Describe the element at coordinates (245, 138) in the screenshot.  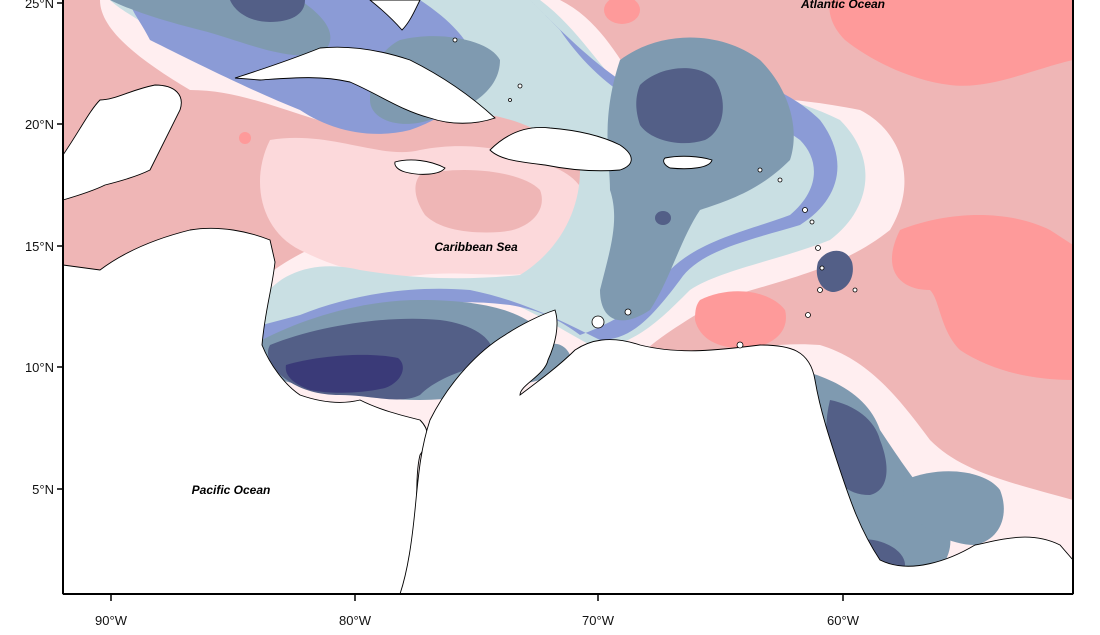
I see `contour-red-mid-e` at that location.